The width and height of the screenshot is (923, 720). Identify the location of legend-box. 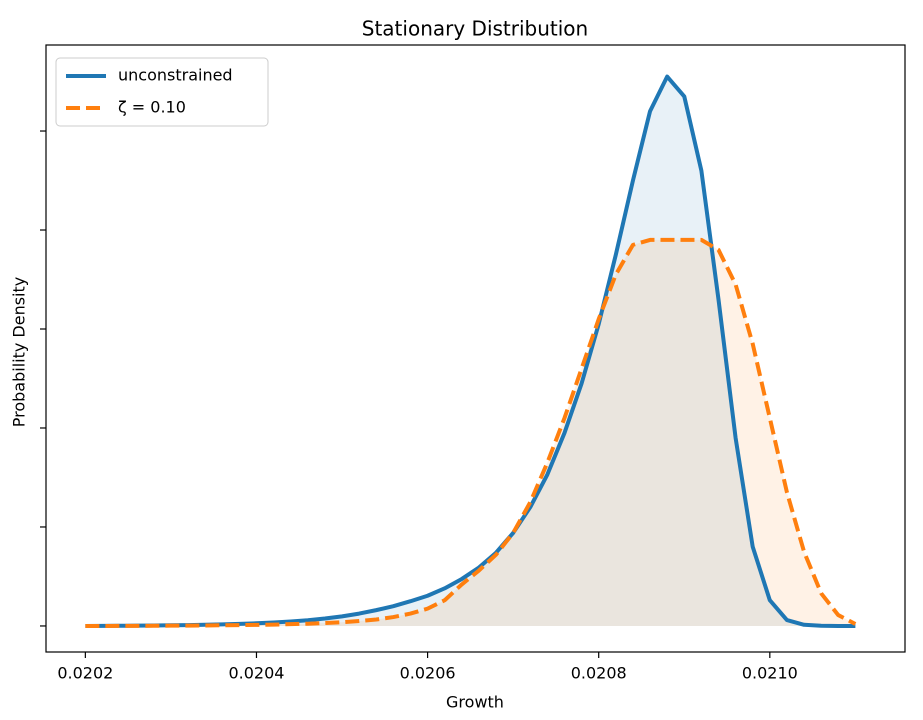
(162, 92).